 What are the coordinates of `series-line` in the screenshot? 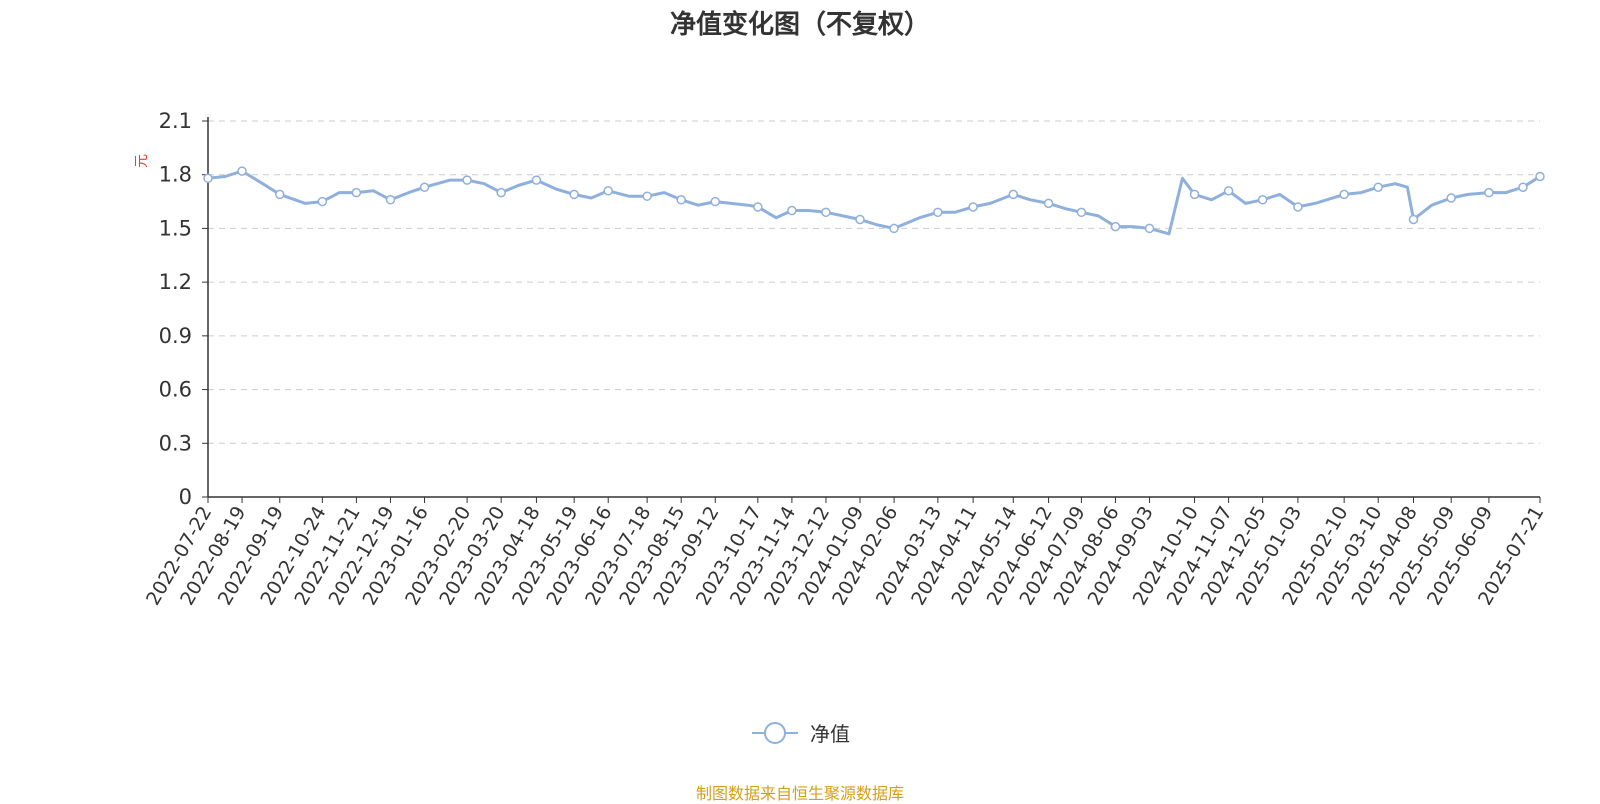 It's located at (874, 202).